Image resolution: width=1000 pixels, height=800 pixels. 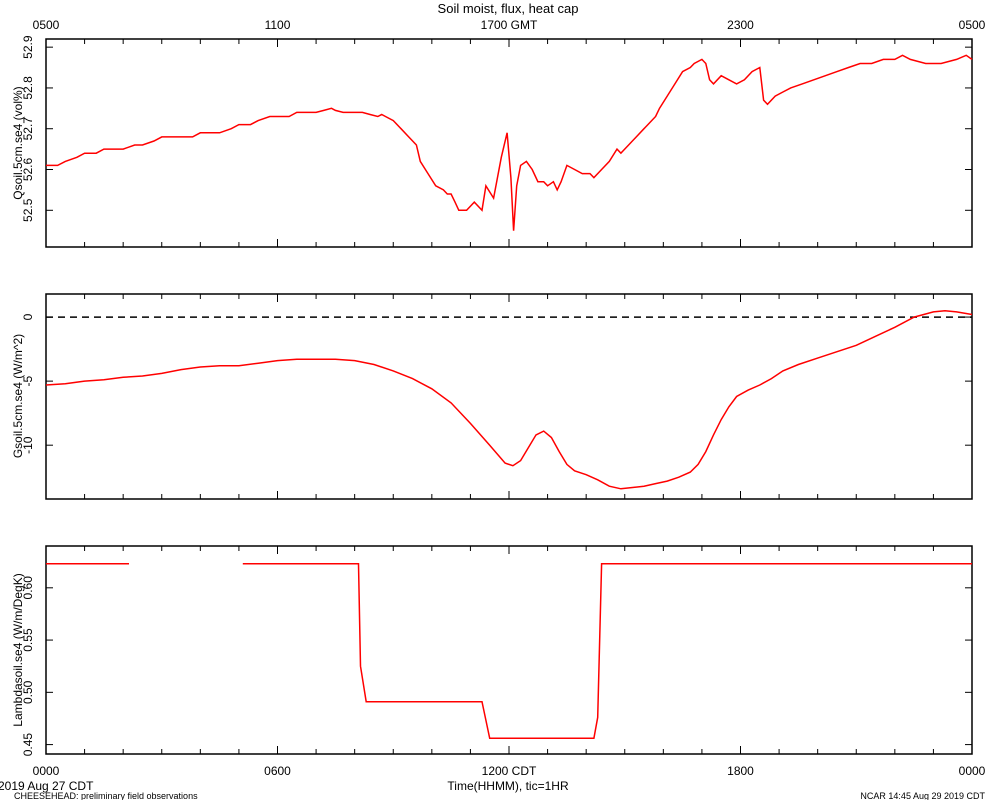 I want to click on top-axis-labels: 0500 1100 1700 GMT 2300 0500, so click(x=509, y=25).